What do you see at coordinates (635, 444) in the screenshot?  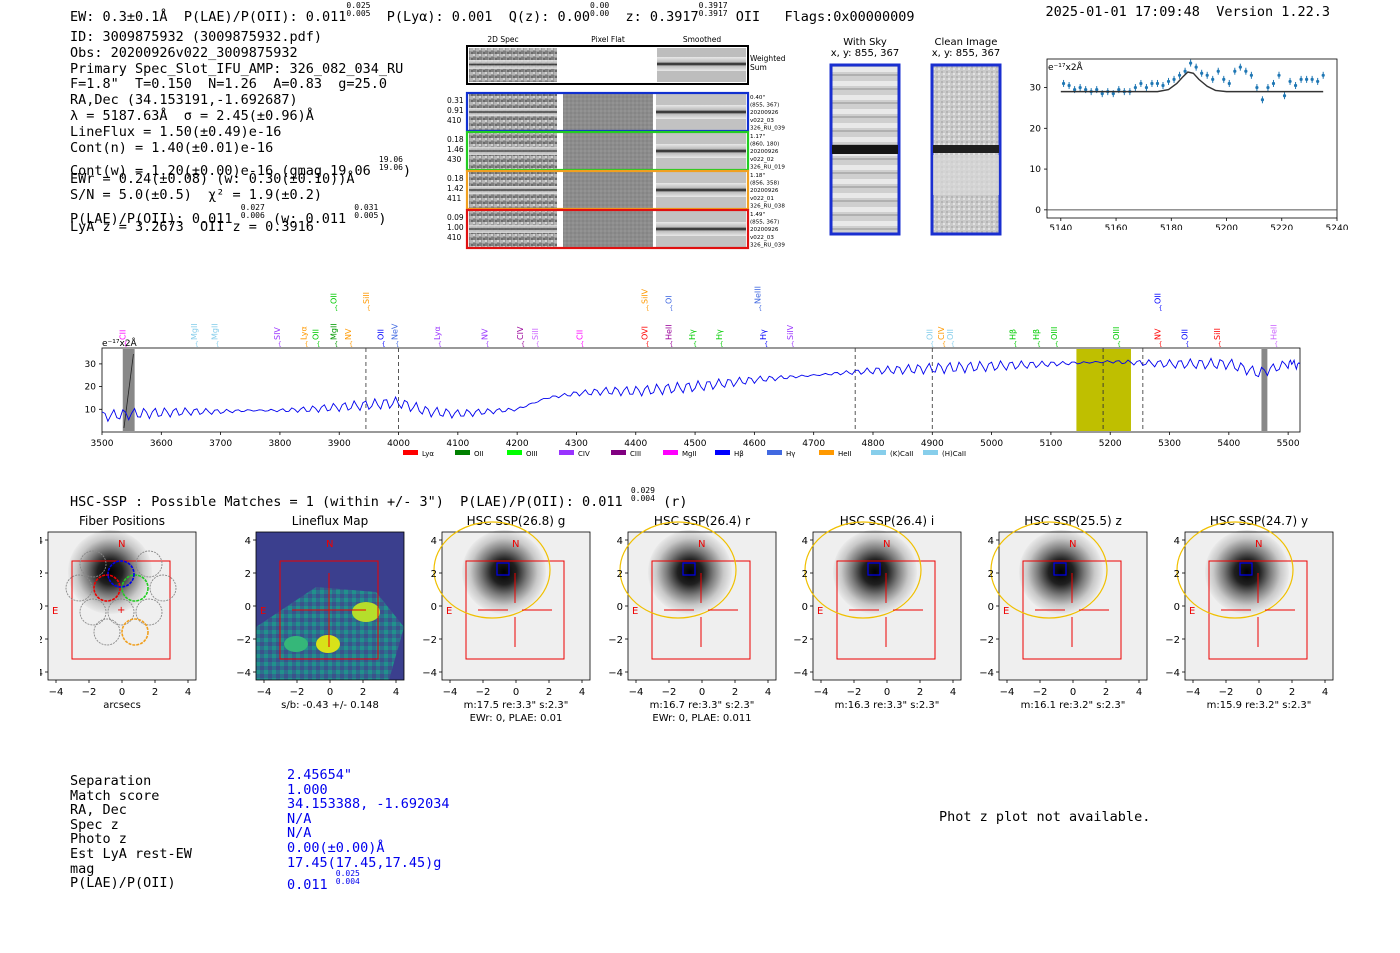 I see `full-xtick-9: 4400` at bounding box center [635, 444].